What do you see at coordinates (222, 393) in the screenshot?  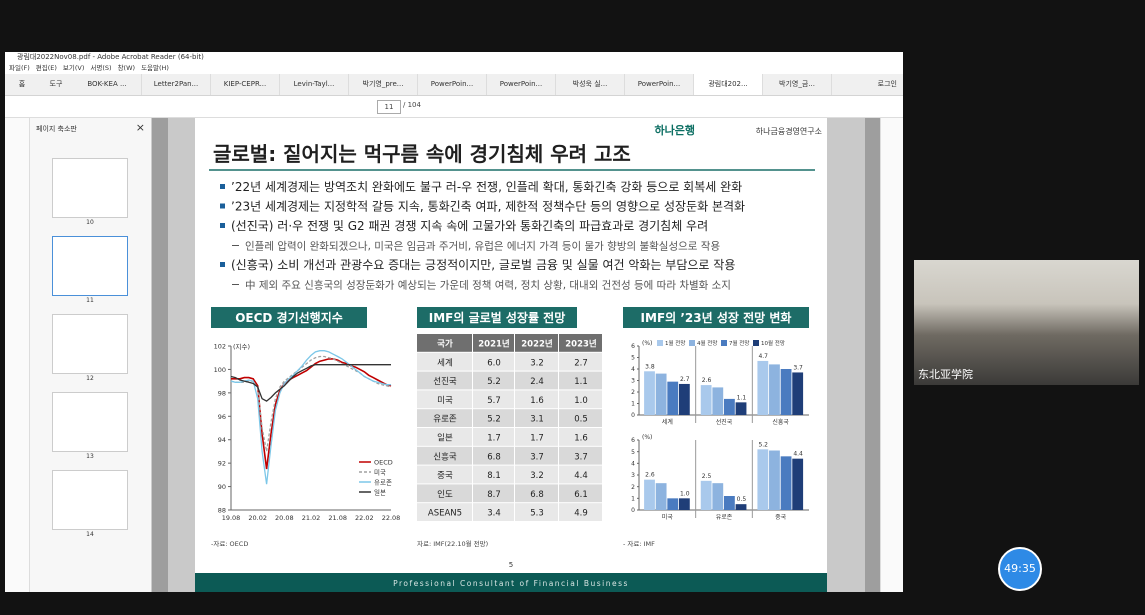 I see `y-tick-label: 98` at bounding box center [222, 393].